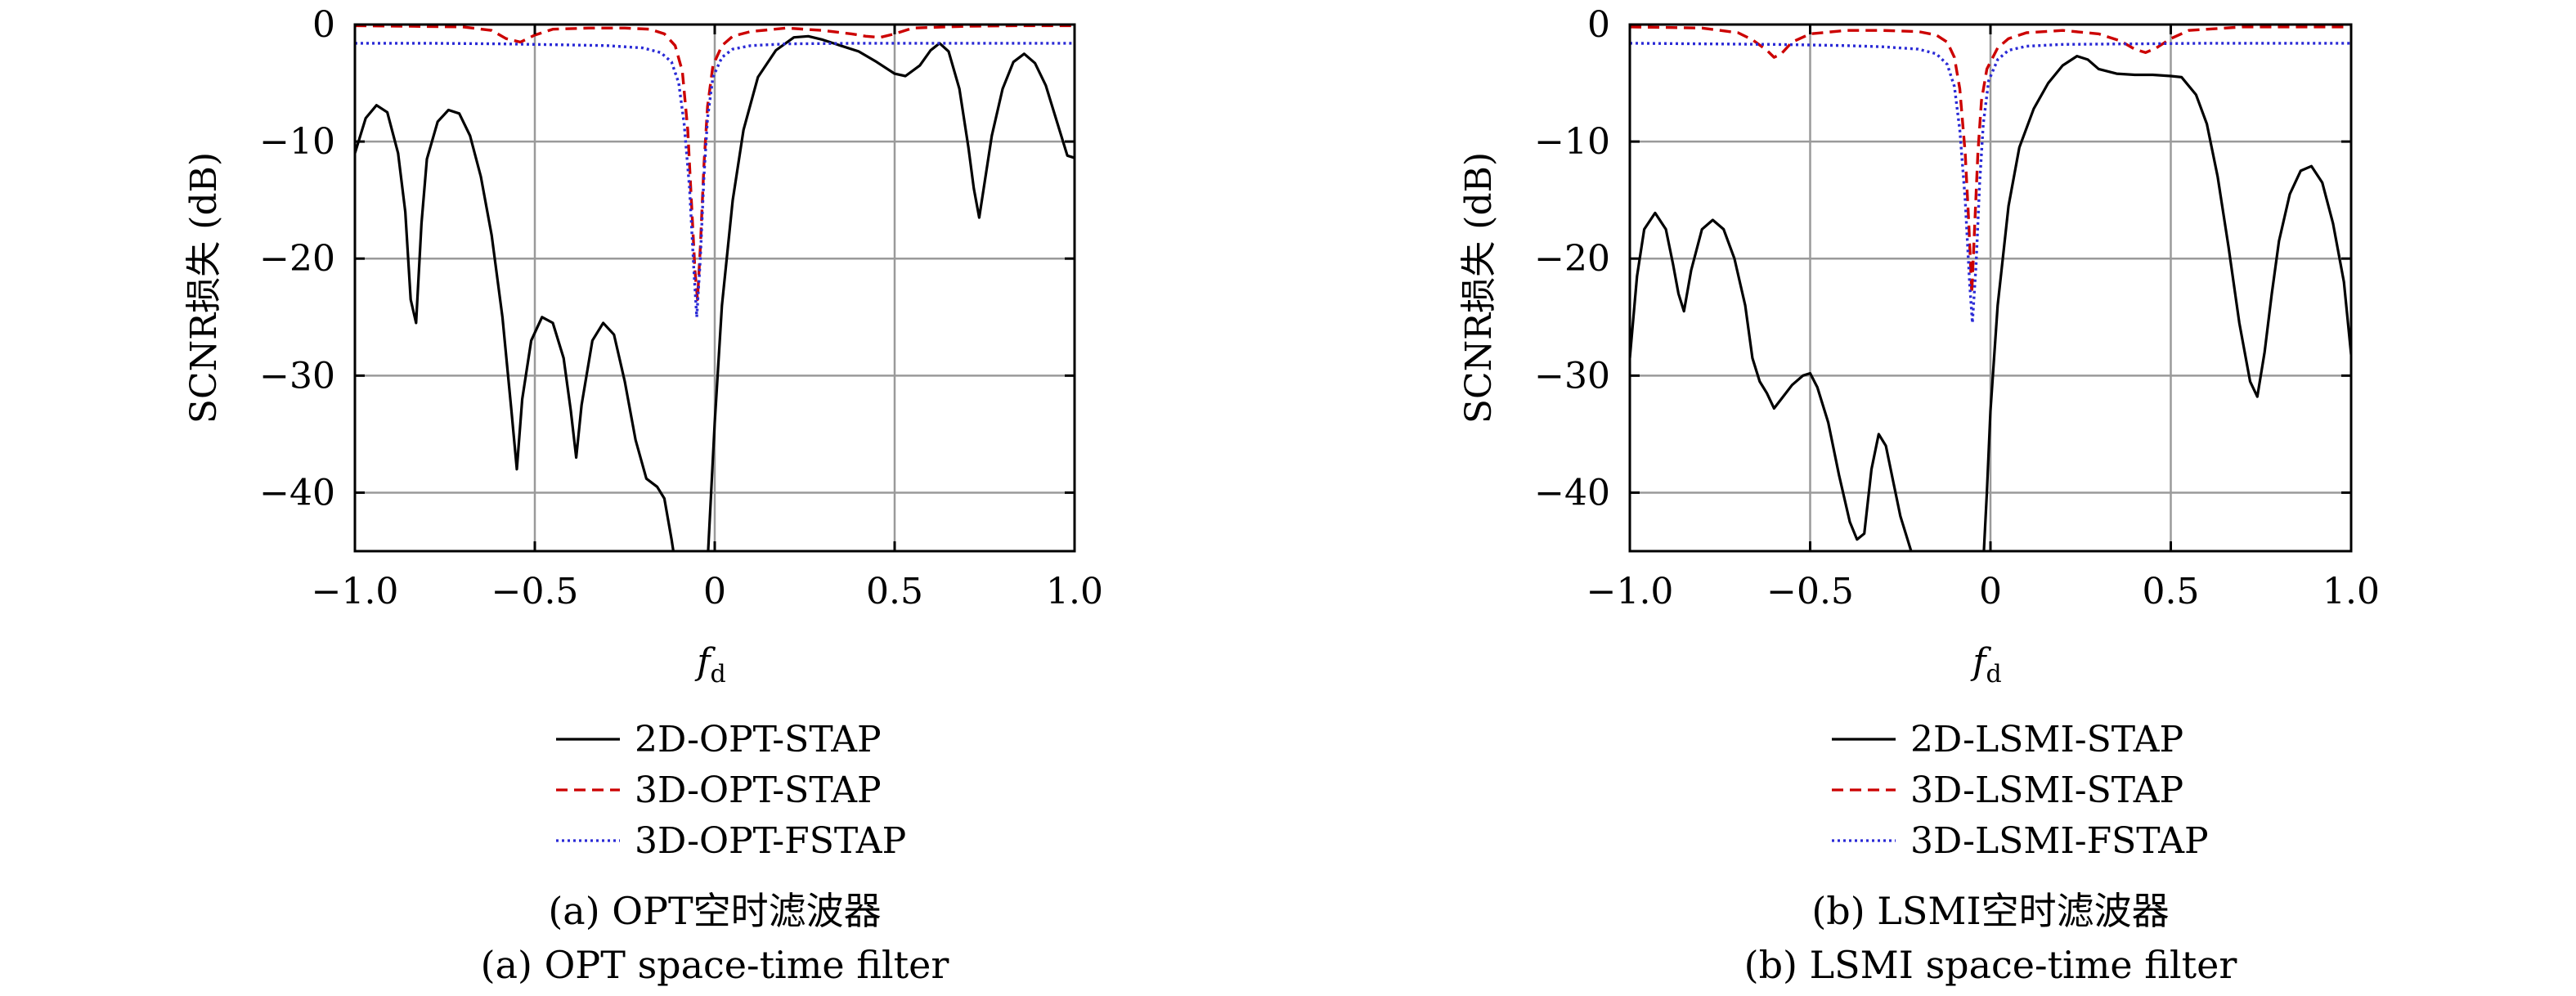 This screenshot has height=996, width=2576. Describe the element at coordinates (758, 790) in the screenshot. I see `legend-entry: 3D-OPT-STAP` at that location.